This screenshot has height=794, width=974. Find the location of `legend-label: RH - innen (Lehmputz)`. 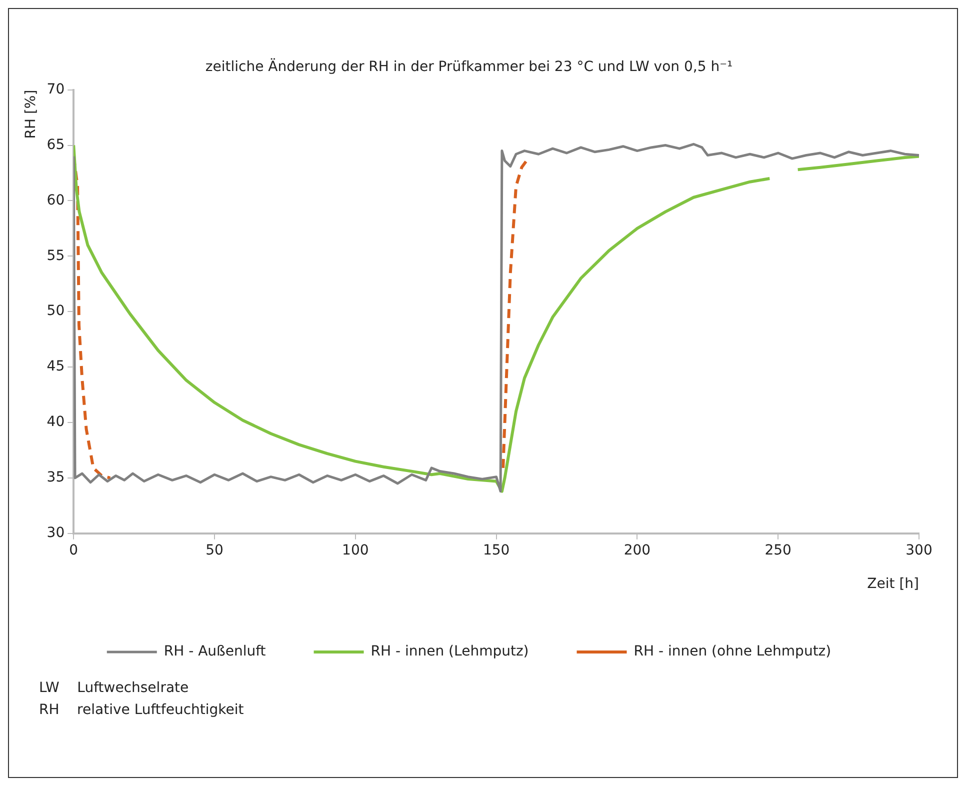

legend-label: RH - innen (Lehmputz) is located at coordinates (449, 652).